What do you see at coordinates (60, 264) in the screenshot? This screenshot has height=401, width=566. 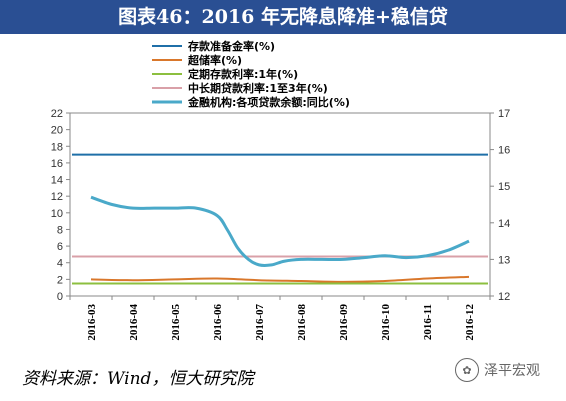 I see `y-left-tick-label: 4` at bounding box center [60, 264].